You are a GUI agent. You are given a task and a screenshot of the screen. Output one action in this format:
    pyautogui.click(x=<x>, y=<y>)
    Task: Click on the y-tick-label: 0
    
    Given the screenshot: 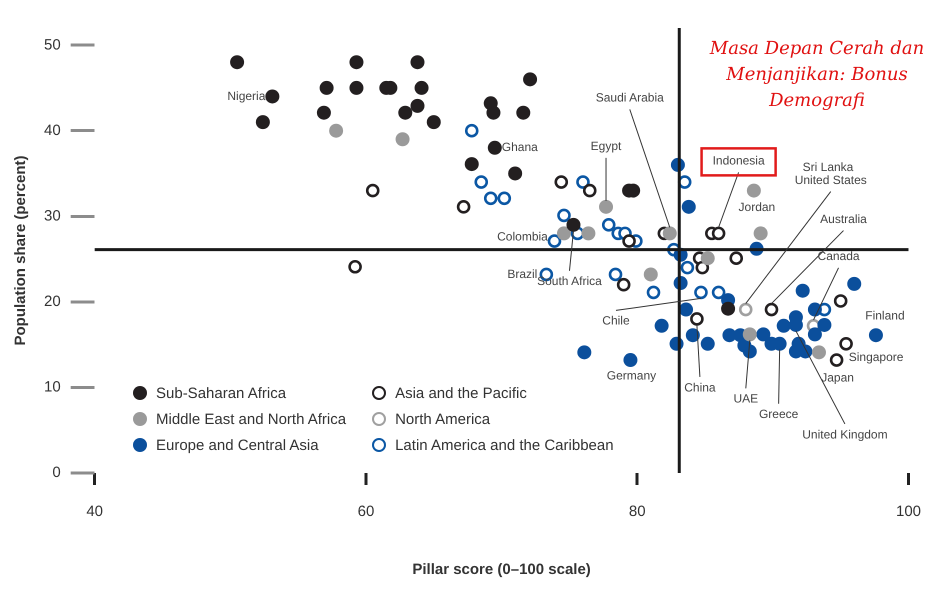 What is the action you would take?
    pyautogui.click(x=56, y=473)
    